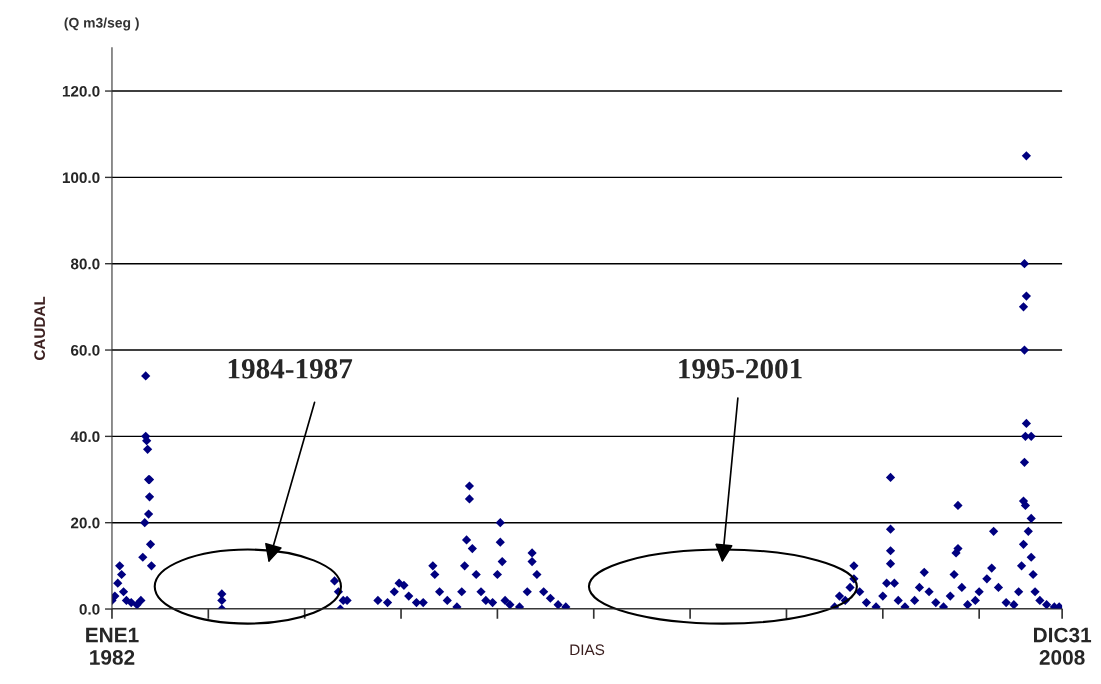 The image size is (1101, 684). Describe the element at coordinates (1063, 646) in the screenshot. I see `x-tick-label: DIC31 2008` at that location.